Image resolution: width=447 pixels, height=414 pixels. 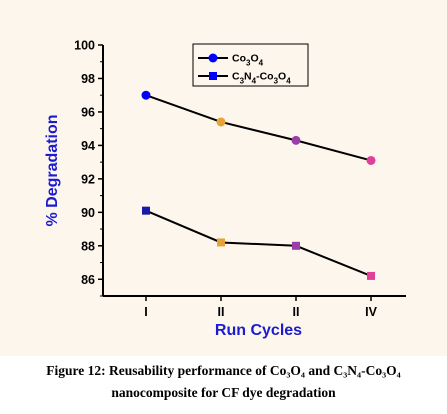 I want to click on y-tick-label: 96, so click(x=88, y=112).